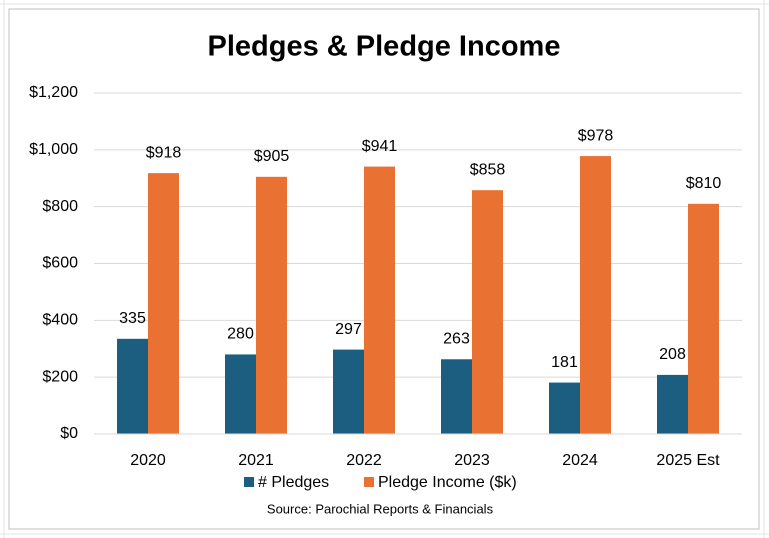 The image size is (769, 538). What do you see at coordinates (596, 135) in the screenshot?
I see `value-label: $978` at bounding box center [596, 135].